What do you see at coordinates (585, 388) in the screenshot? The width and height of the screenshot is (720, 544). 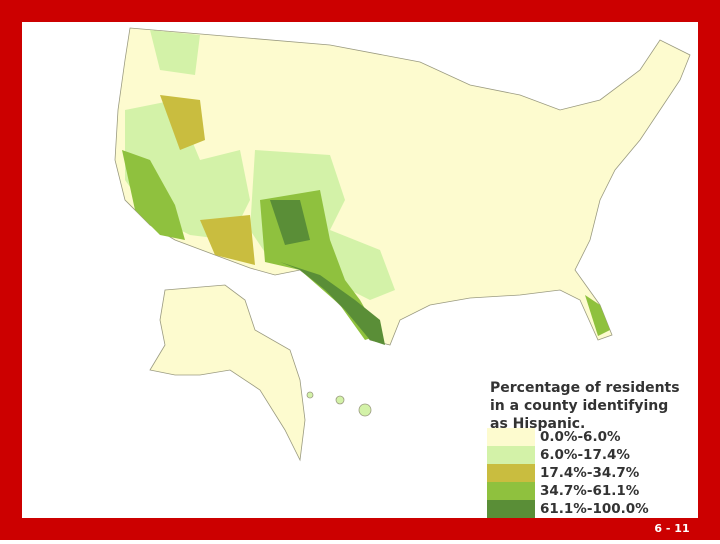 I see `legend-title: Percentage of residents` at bounding box center [585, 388].